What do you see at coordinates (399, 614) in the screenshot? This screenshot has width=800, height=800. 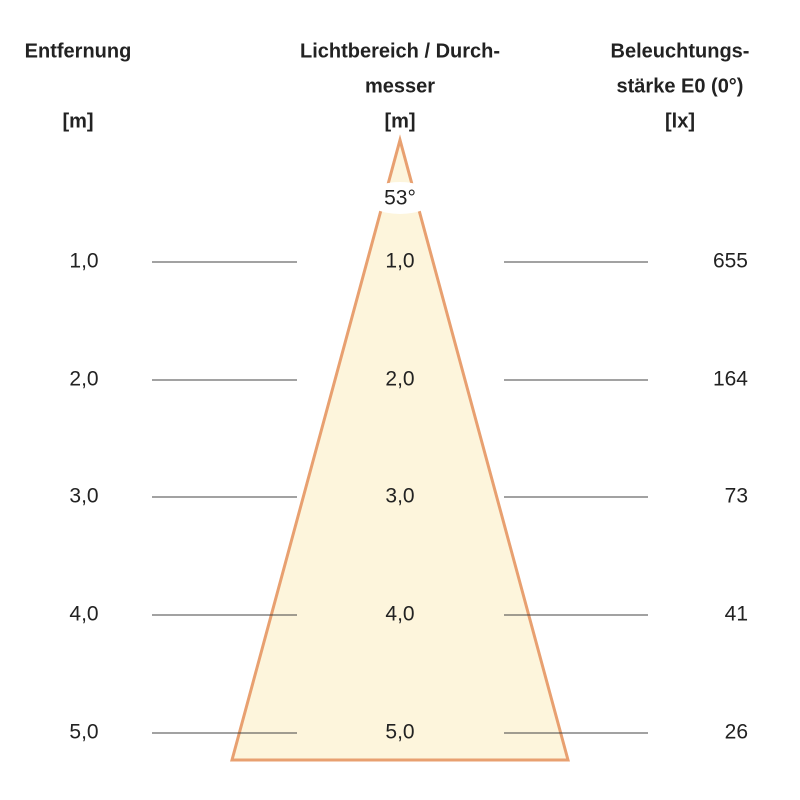 I see `diameter: 4,0` at bounding box center [399, 614].